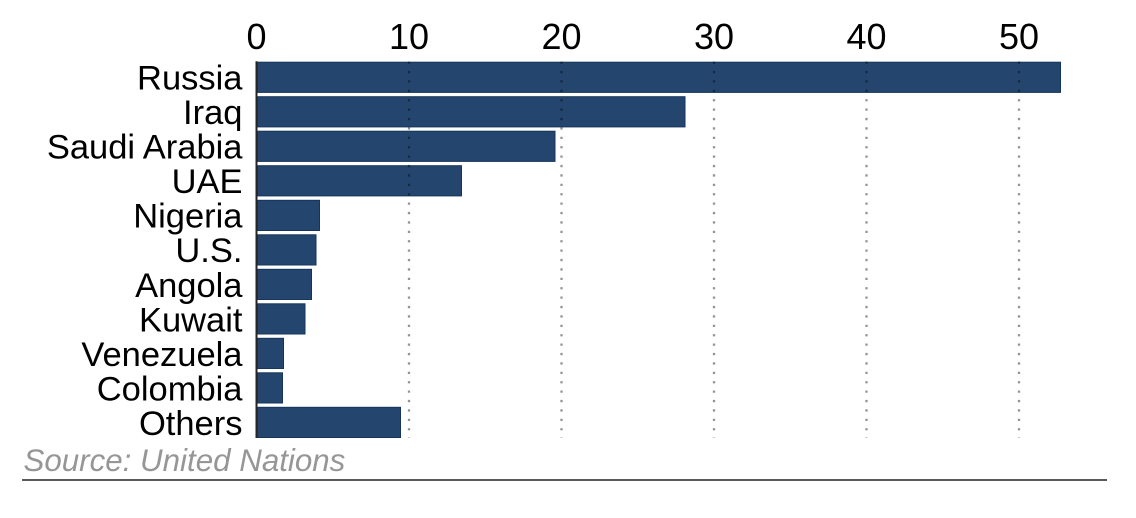  Describe the element at coordinates (145, 148) in the screenshot. I see `svg-text: Saudi Arabia` at that location.